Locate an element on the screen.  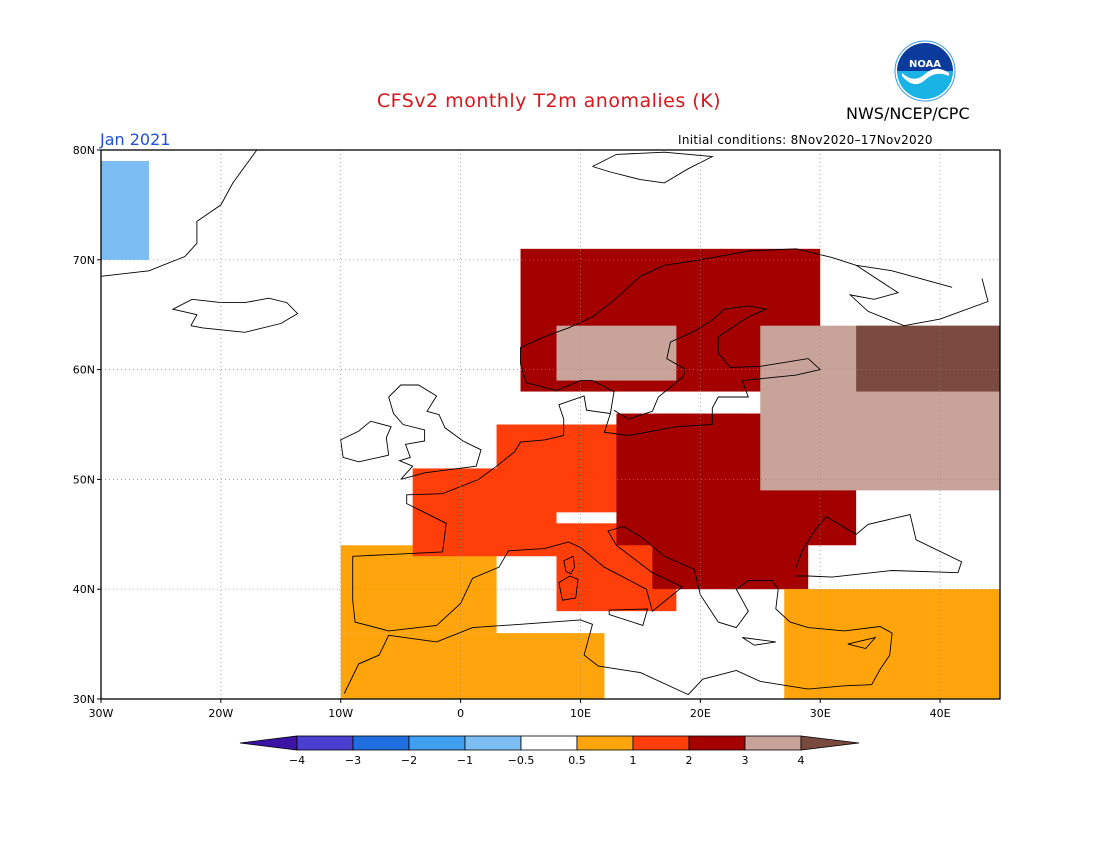
forecast-month: Jan 2021 is located at coordinates (135, 139).